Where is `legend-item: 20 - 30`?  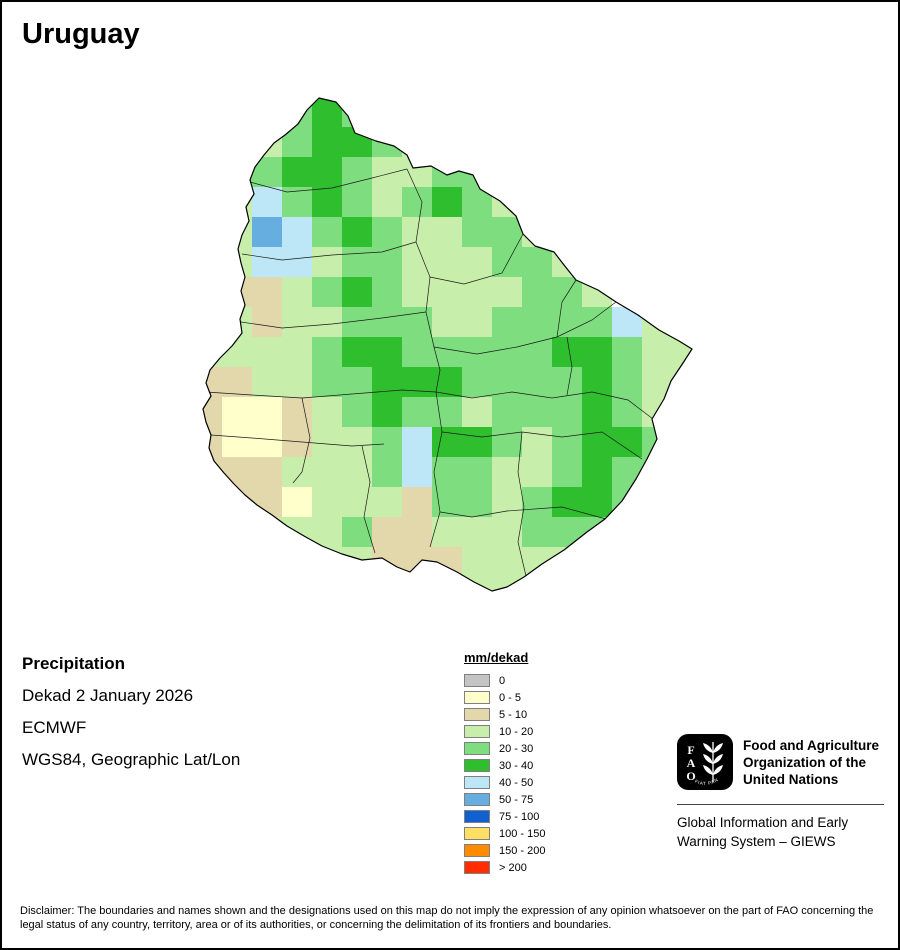
legend-item: 20 - 30 is located at coordinates (504, 748).